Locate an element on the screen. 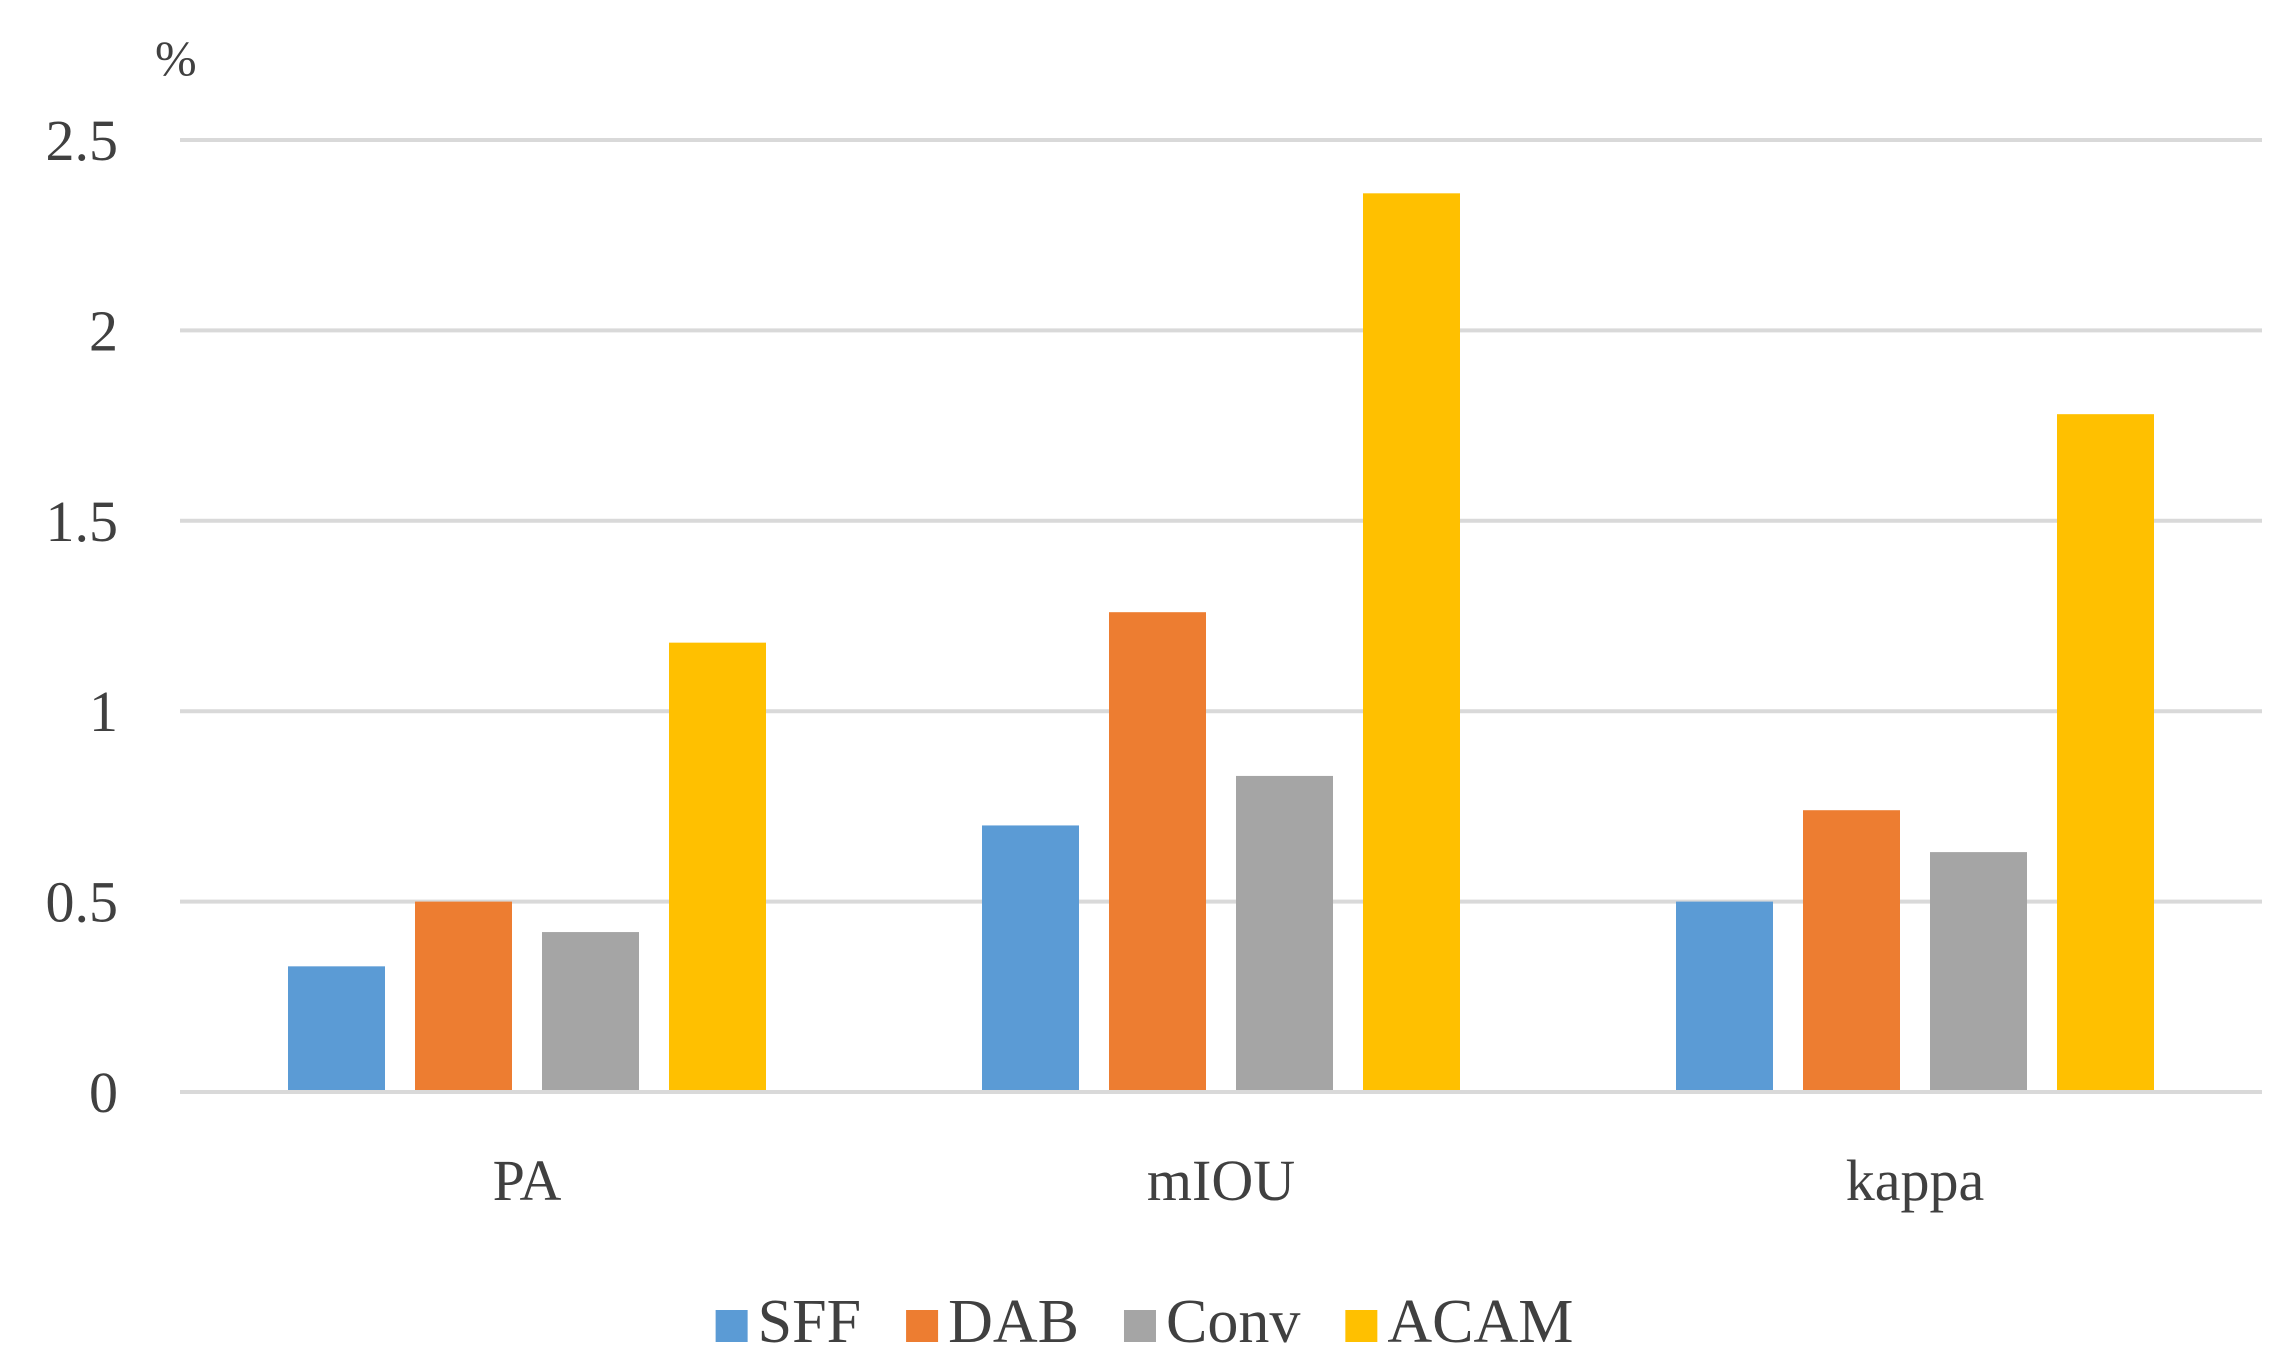  bar-acam-kappa is located at coordinates (2105, 753).